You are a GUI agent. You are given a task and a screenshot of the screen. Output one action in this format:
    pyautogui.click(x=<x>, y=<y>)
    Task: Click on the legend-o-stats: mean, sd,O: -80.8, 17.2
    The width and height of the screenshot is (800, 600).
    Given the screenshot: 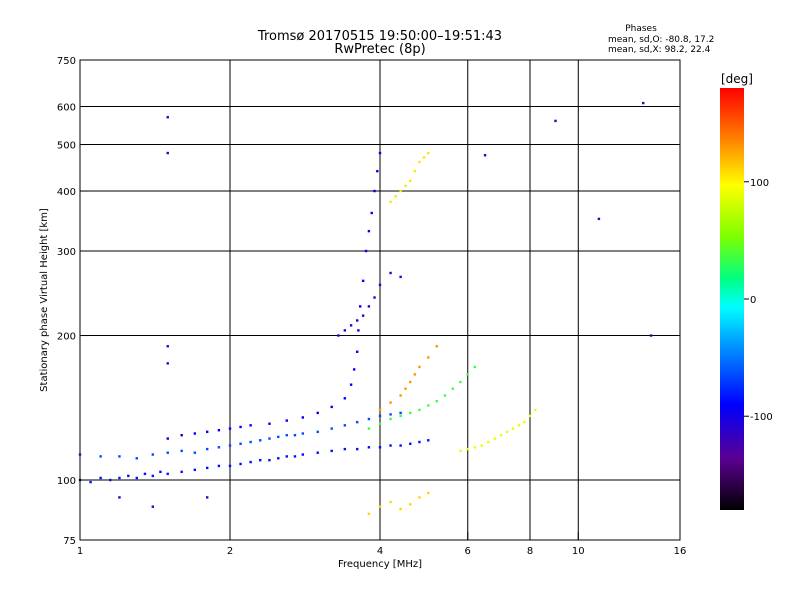 What is the action you would take?
    pyautogui.click(x=661, y=40)
    